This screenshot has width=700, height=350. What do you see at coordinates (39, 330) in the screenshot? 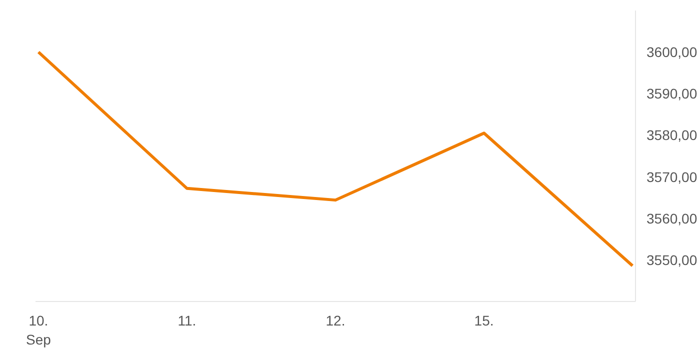
I see `x-tick-label: 10. Sep` at bounding box center [39, 330].